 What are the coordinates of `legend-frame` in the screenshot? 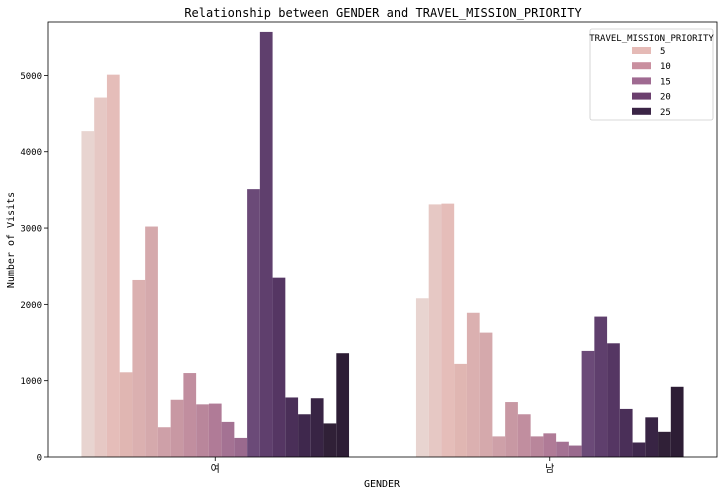 It's located at (651, 74).